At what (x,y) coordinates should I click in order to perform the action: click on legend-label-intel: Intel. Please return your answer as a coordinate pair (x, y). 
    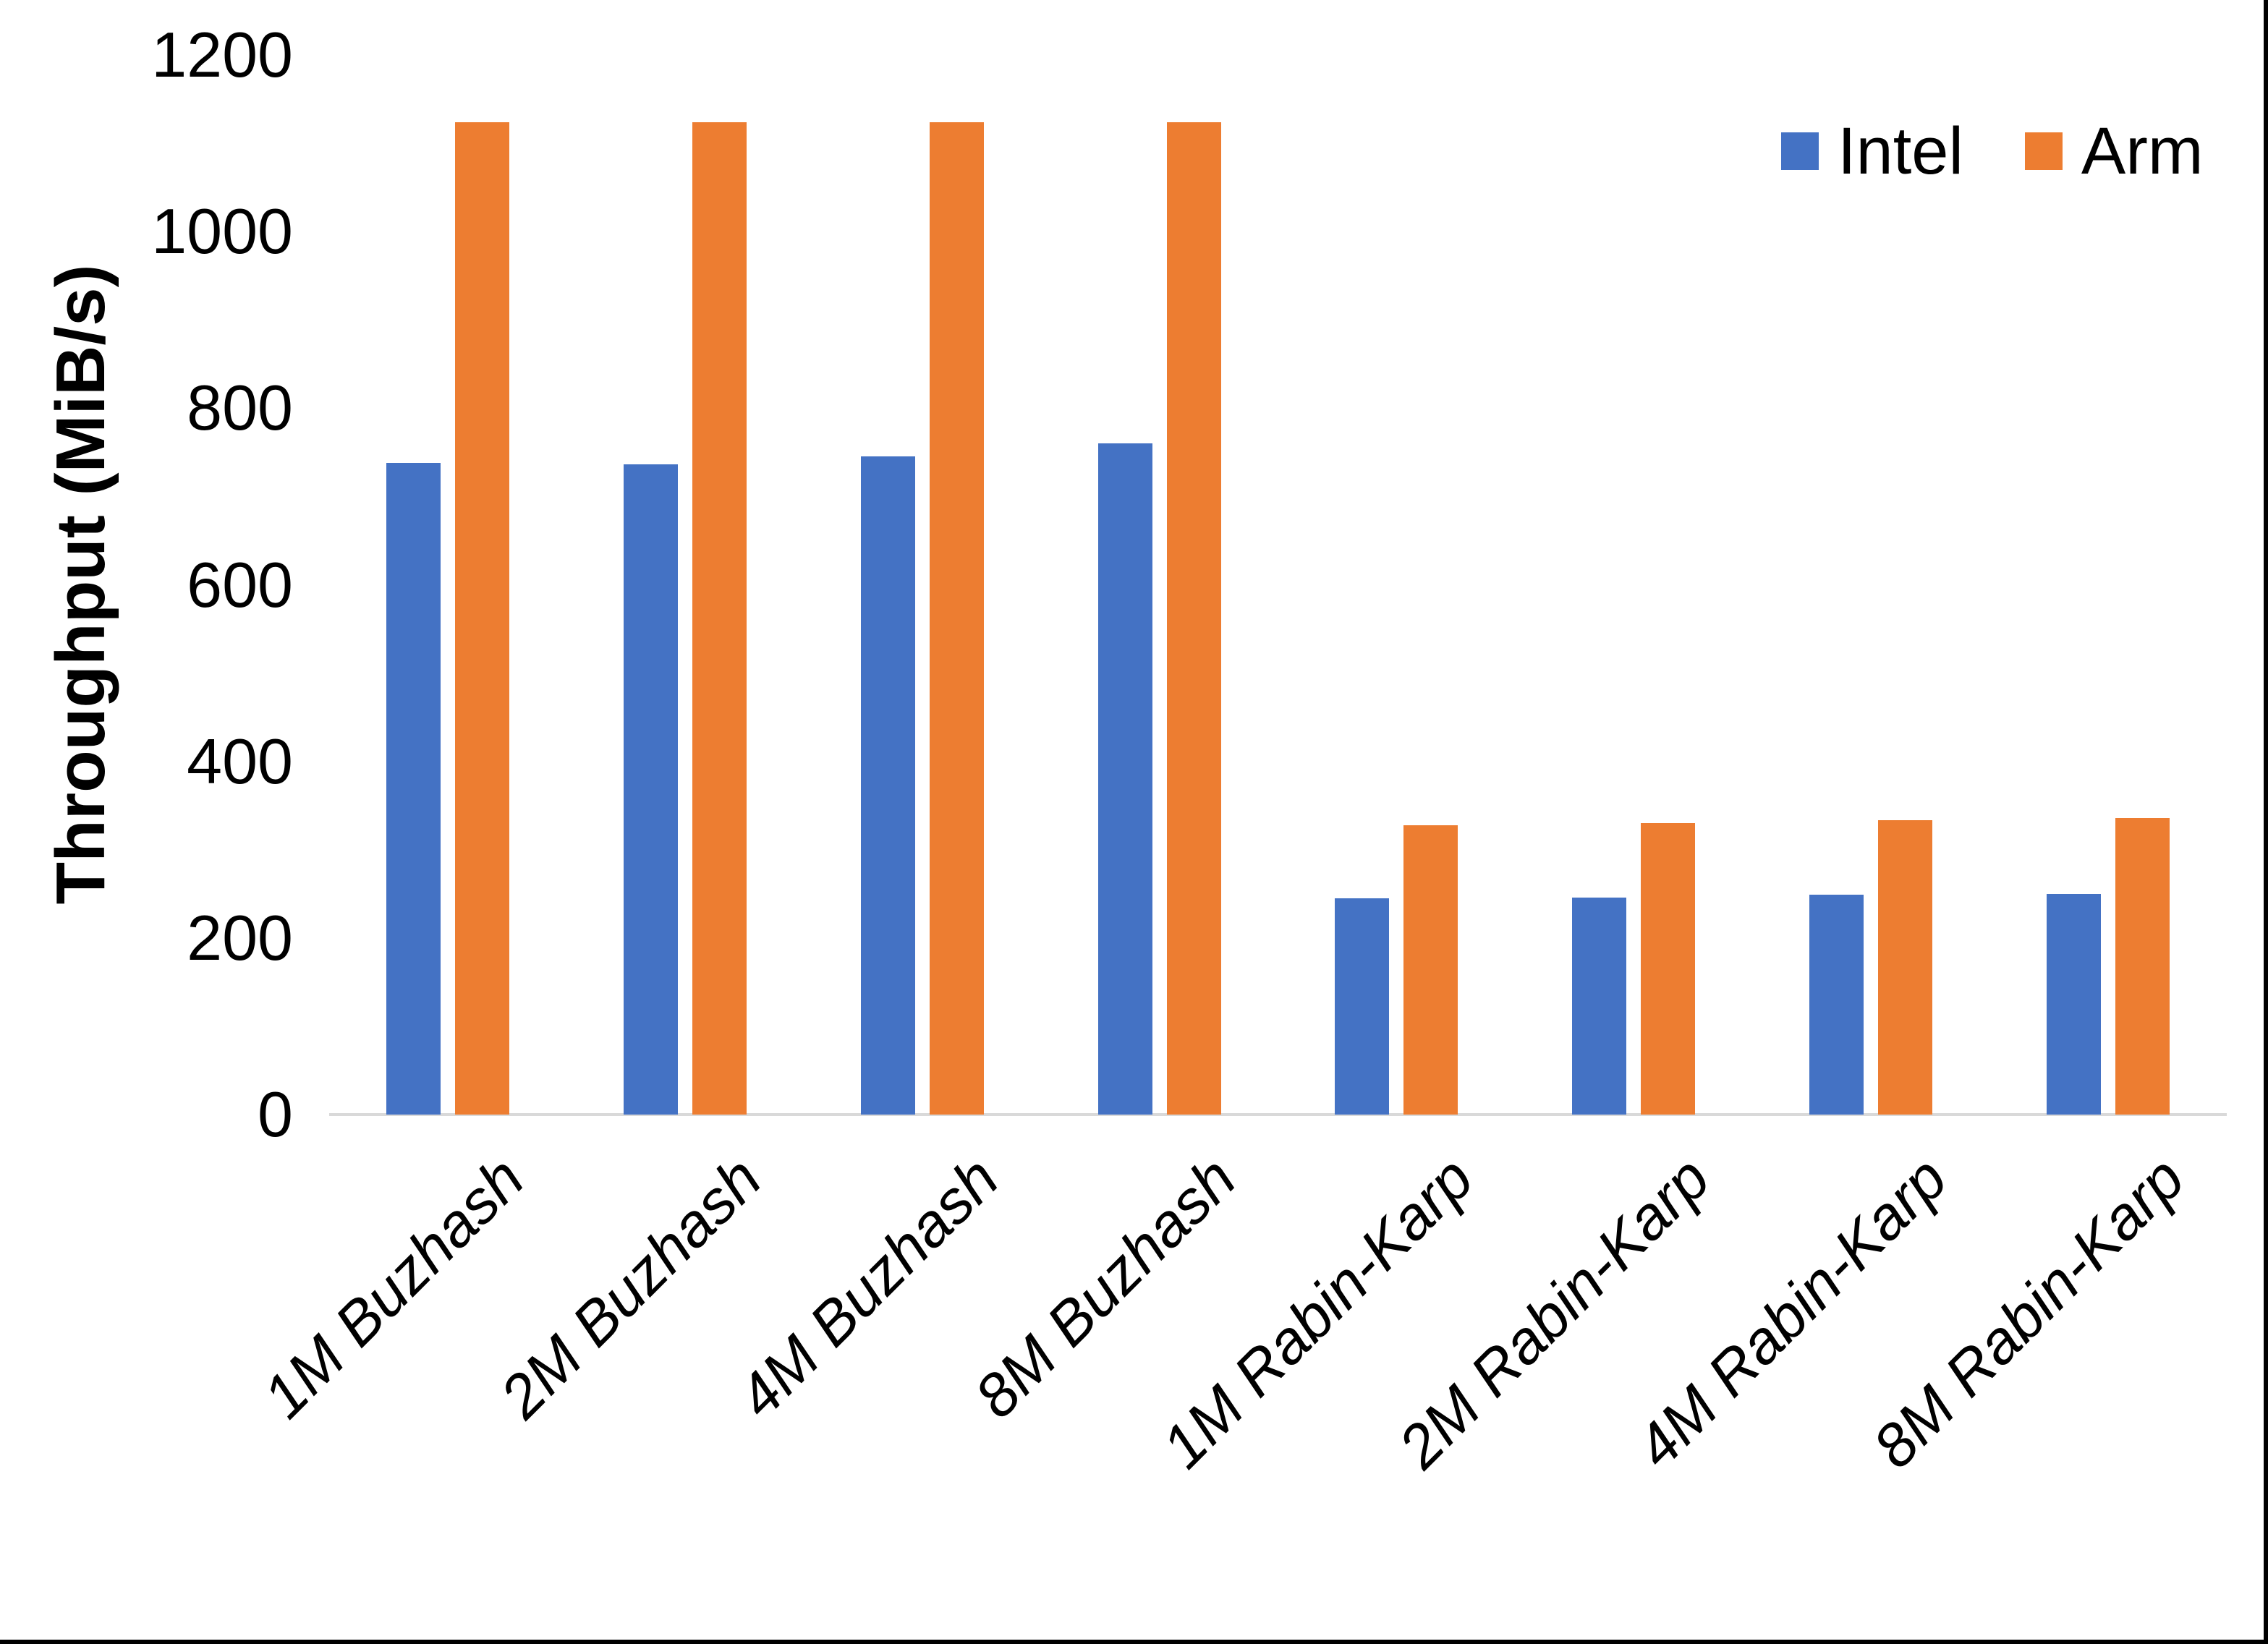
    Looking at the image, I should click on (1901, 151).